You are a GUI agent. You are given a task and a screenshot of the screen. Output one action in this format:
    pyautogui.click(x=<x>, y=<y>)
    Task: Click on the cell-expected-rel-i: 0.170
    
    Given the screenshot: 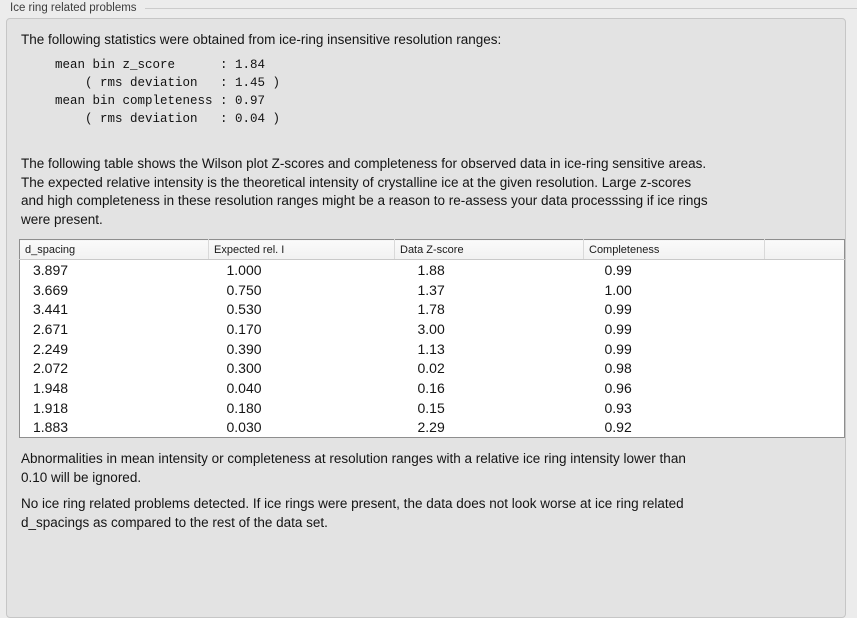 What is the action you would take?
    pyautogui.click(x=244, y=328)
    